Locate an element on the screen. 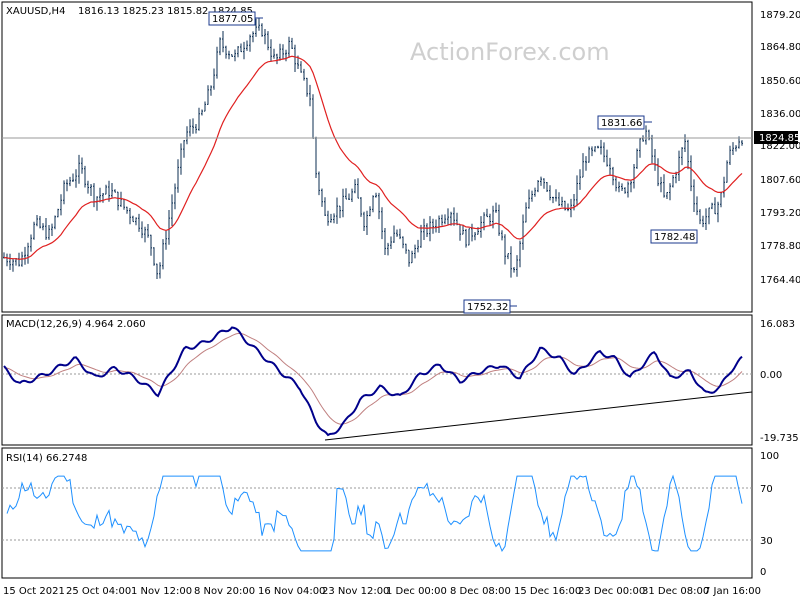  time-tick: 23 Dec 00:00 is located at coordinates (611, 591).